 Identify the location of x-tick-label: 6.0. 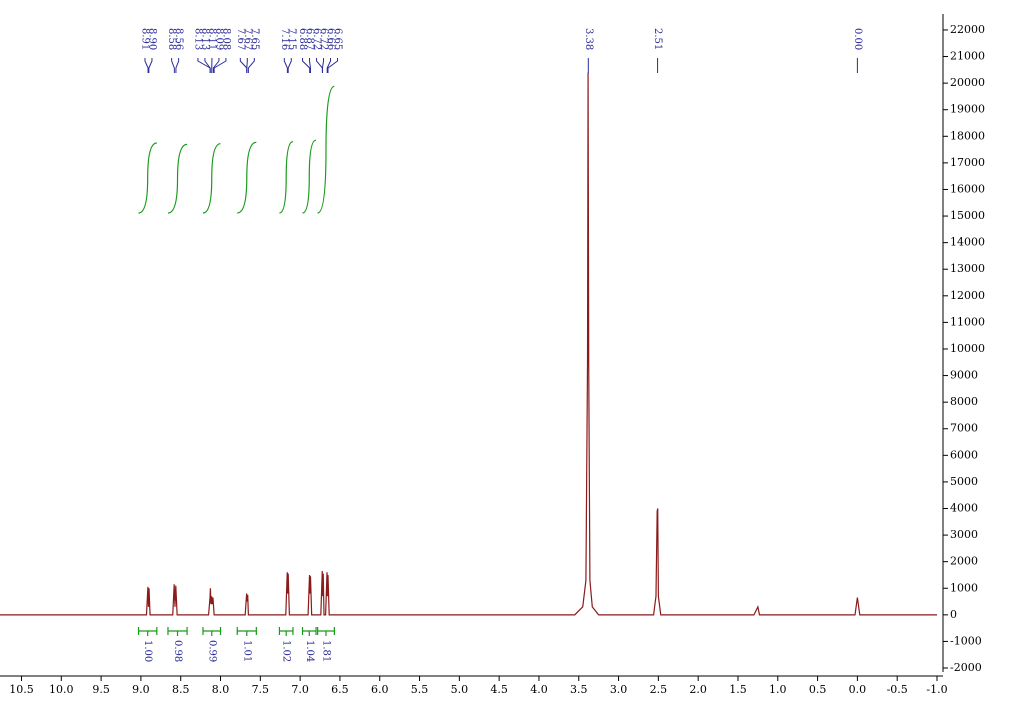
(380, 689).